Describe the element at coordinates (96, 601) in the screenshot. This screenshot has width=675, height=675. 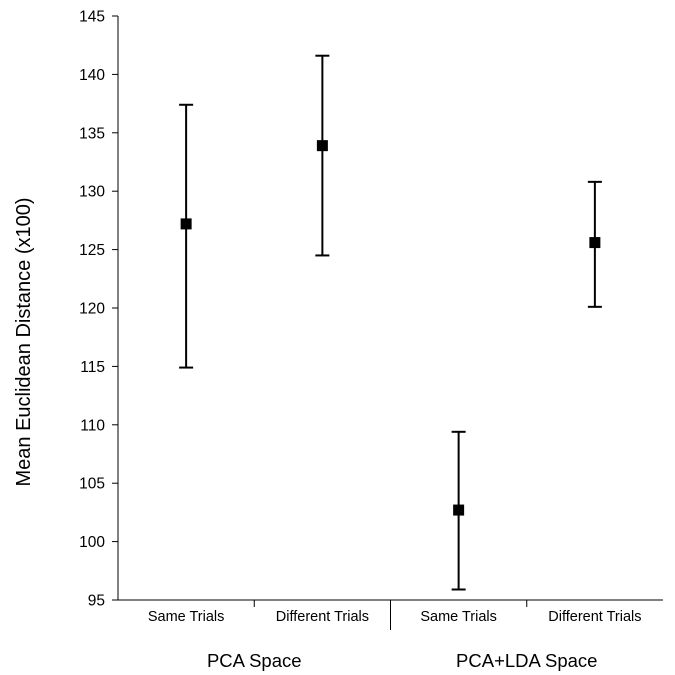
I see `y-tick-label: 95` at that location.